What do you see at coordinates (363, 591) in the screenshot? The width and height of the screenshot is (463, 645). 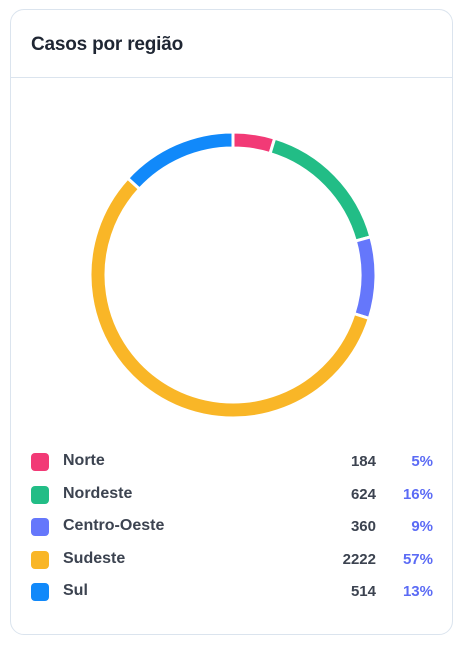 I see `legend-value: 514` at bounding box center [363, 591].